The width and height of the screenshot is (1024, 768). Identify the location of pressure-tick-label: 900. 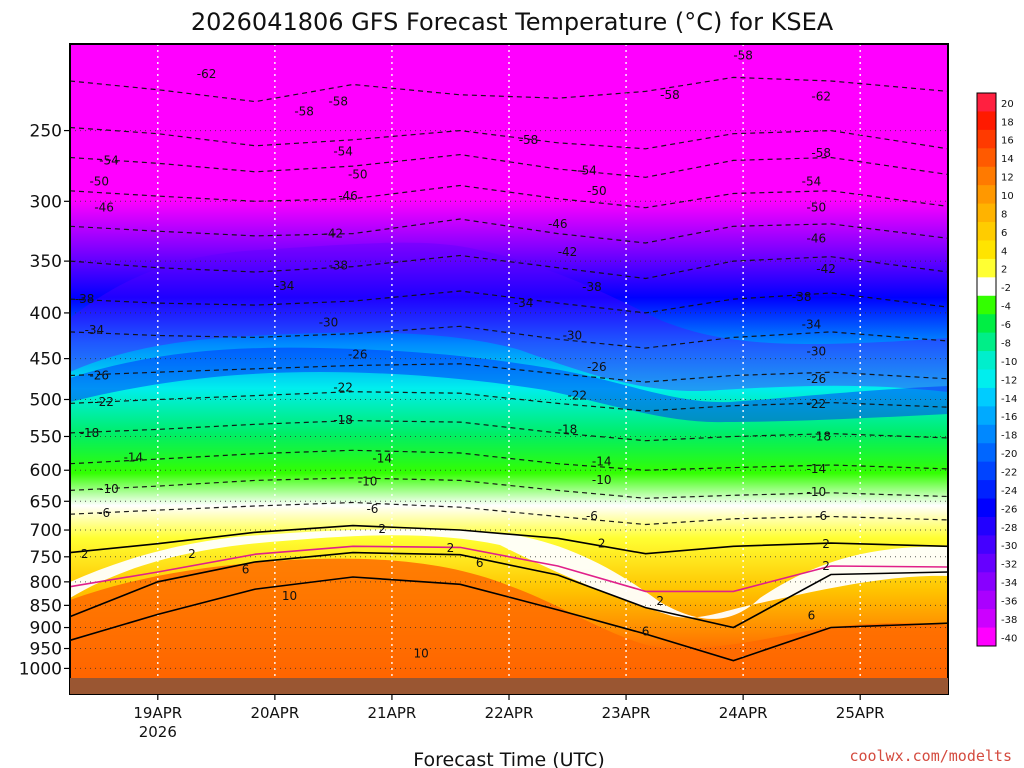
(46, 629).